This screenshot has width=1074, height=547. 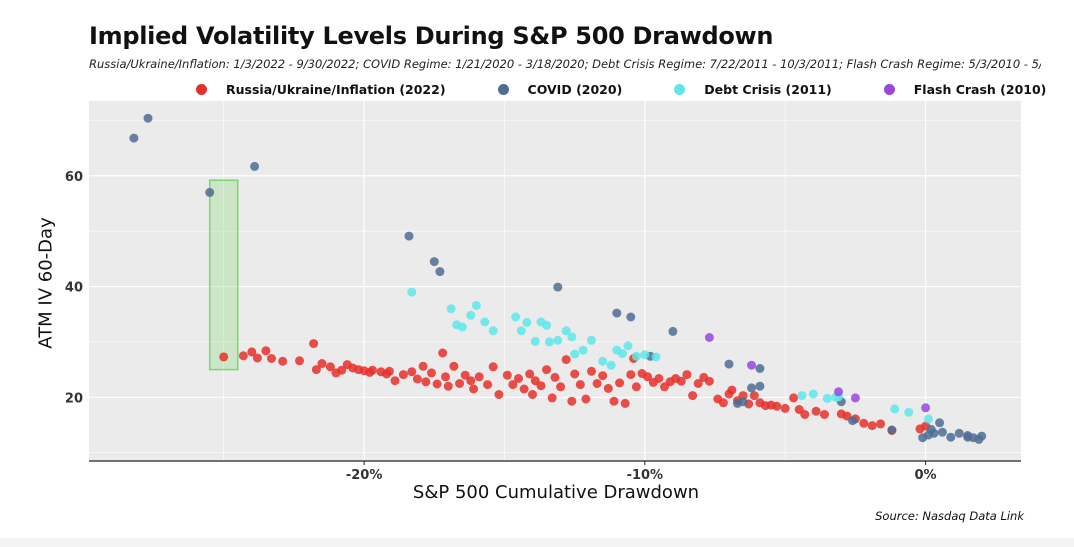 What do you see at coordinates (926, 475) in the screenshot?
I see `x-tick-label: 0%` at bounding box center [926, 475].